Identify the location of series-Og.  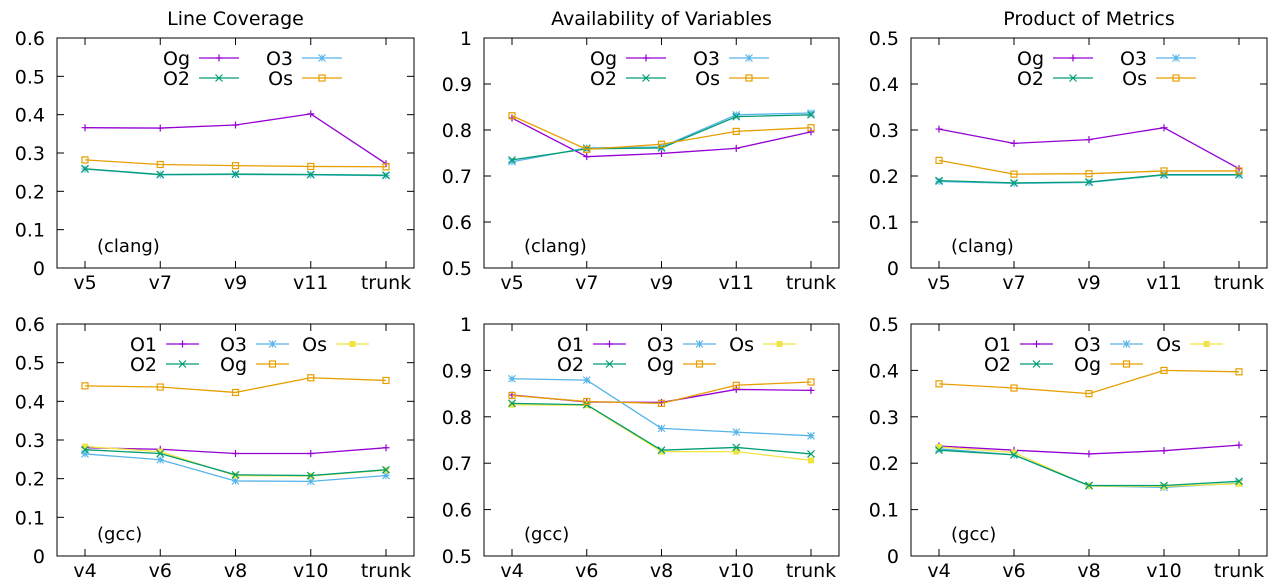
(661, 137).